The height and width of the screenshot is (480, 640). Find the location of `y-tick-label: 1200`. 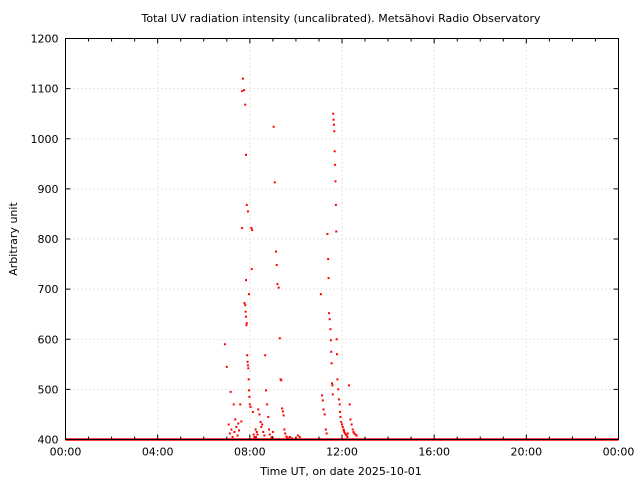

y-tick-label: 1200 is located at coordinates (45, 39).